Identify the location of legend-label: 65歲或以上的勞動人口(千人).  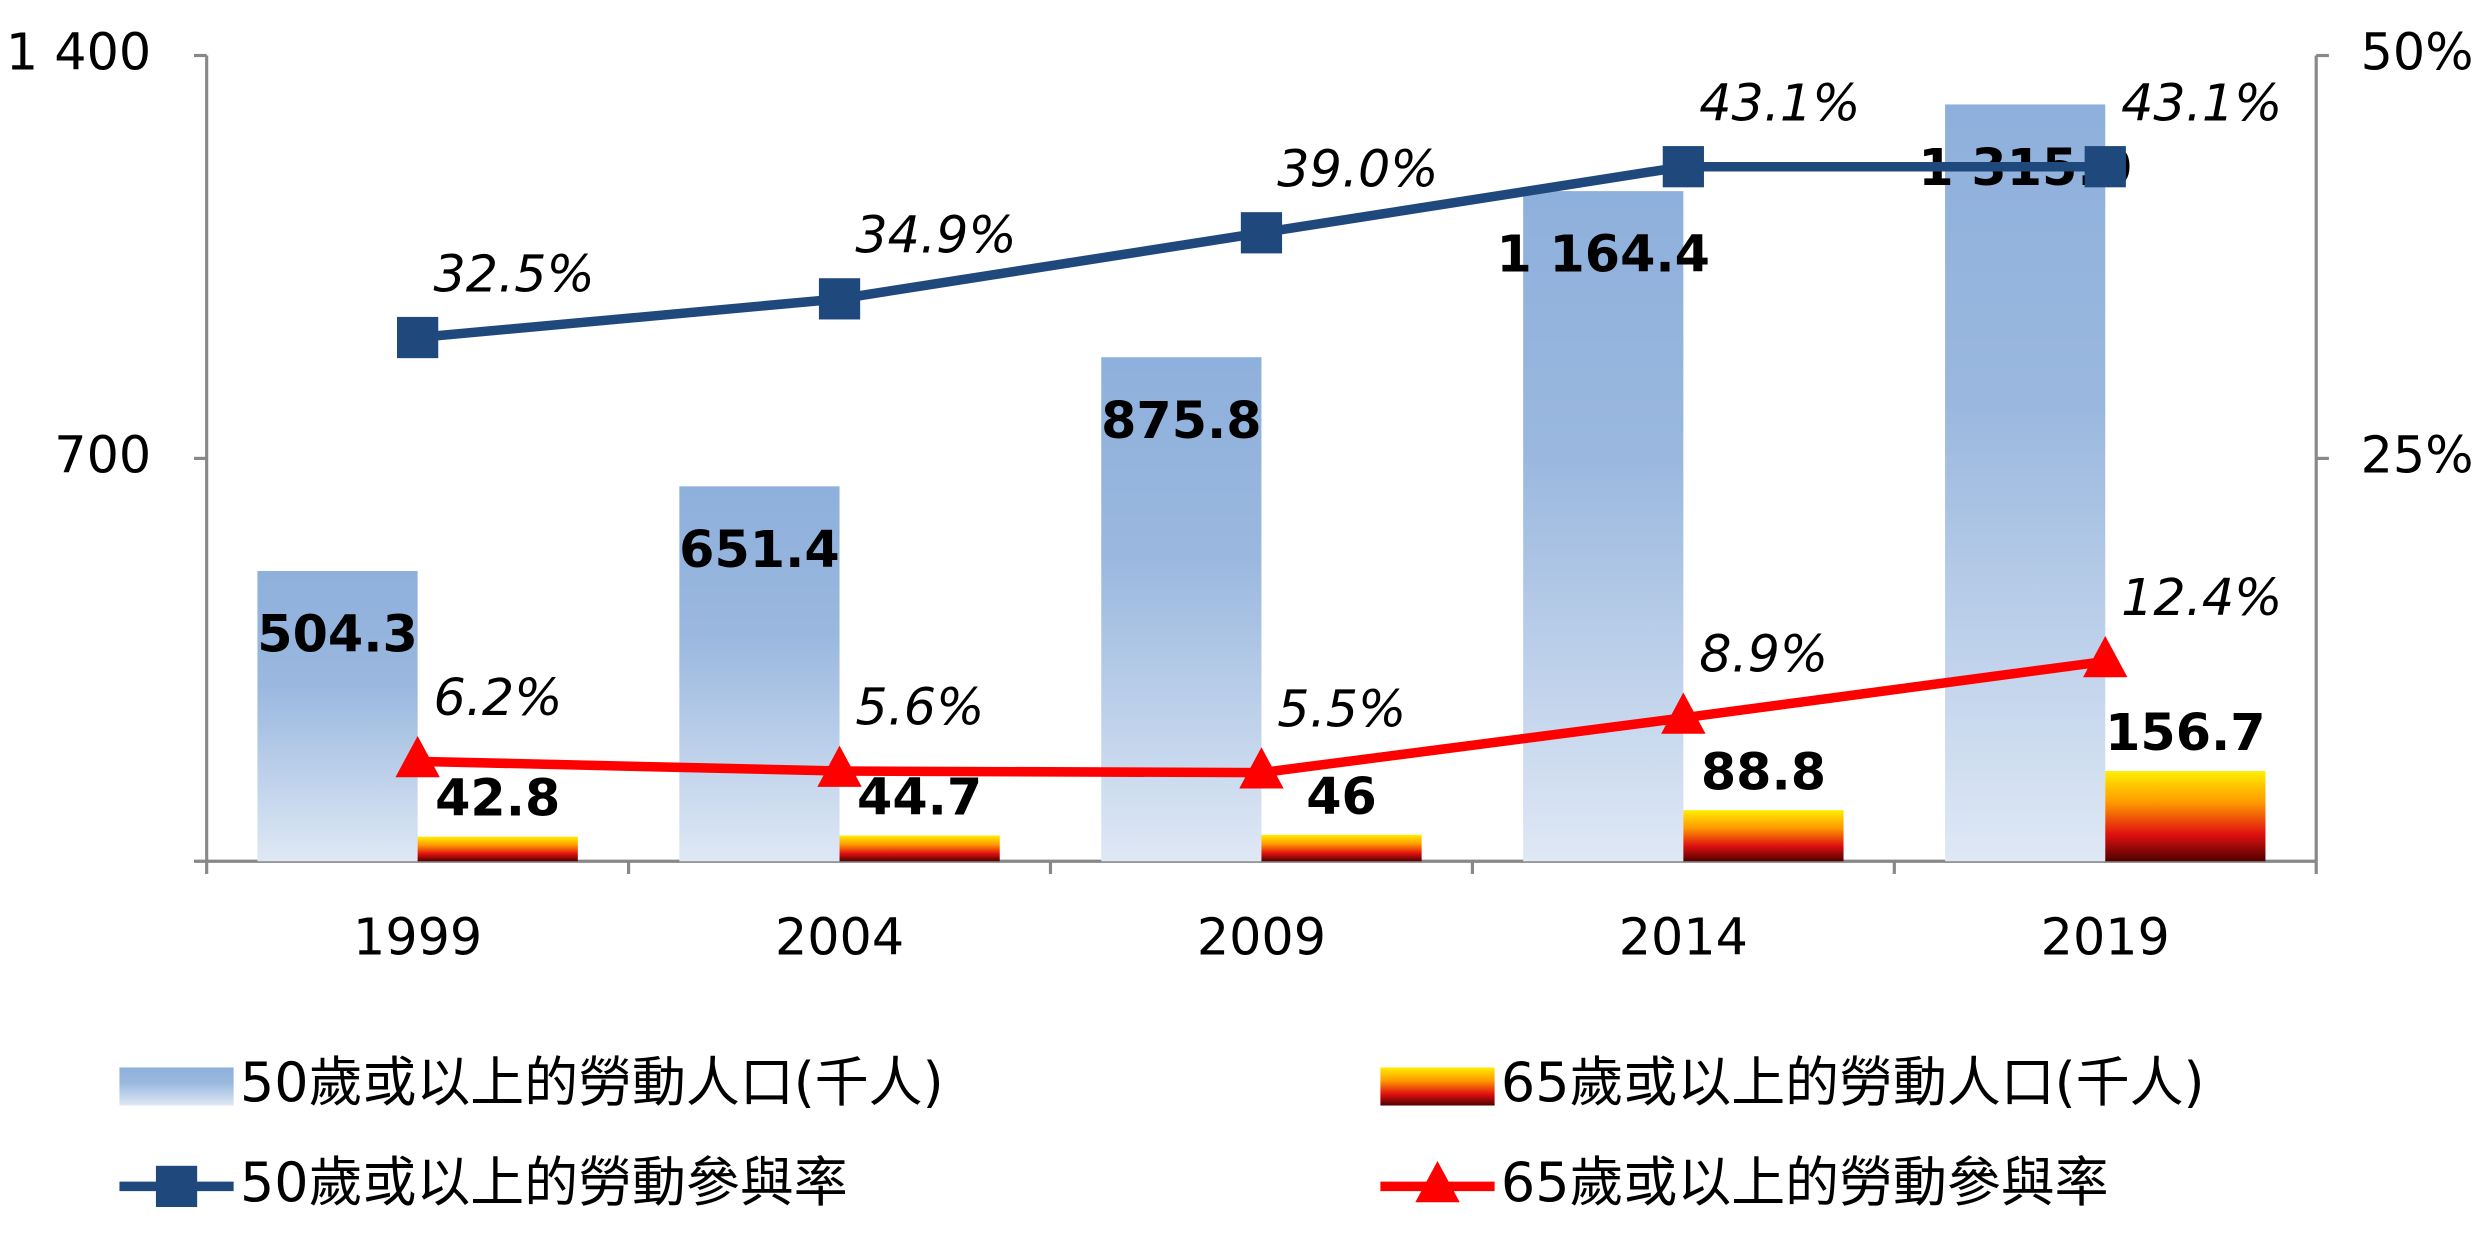
(1853, 1082).